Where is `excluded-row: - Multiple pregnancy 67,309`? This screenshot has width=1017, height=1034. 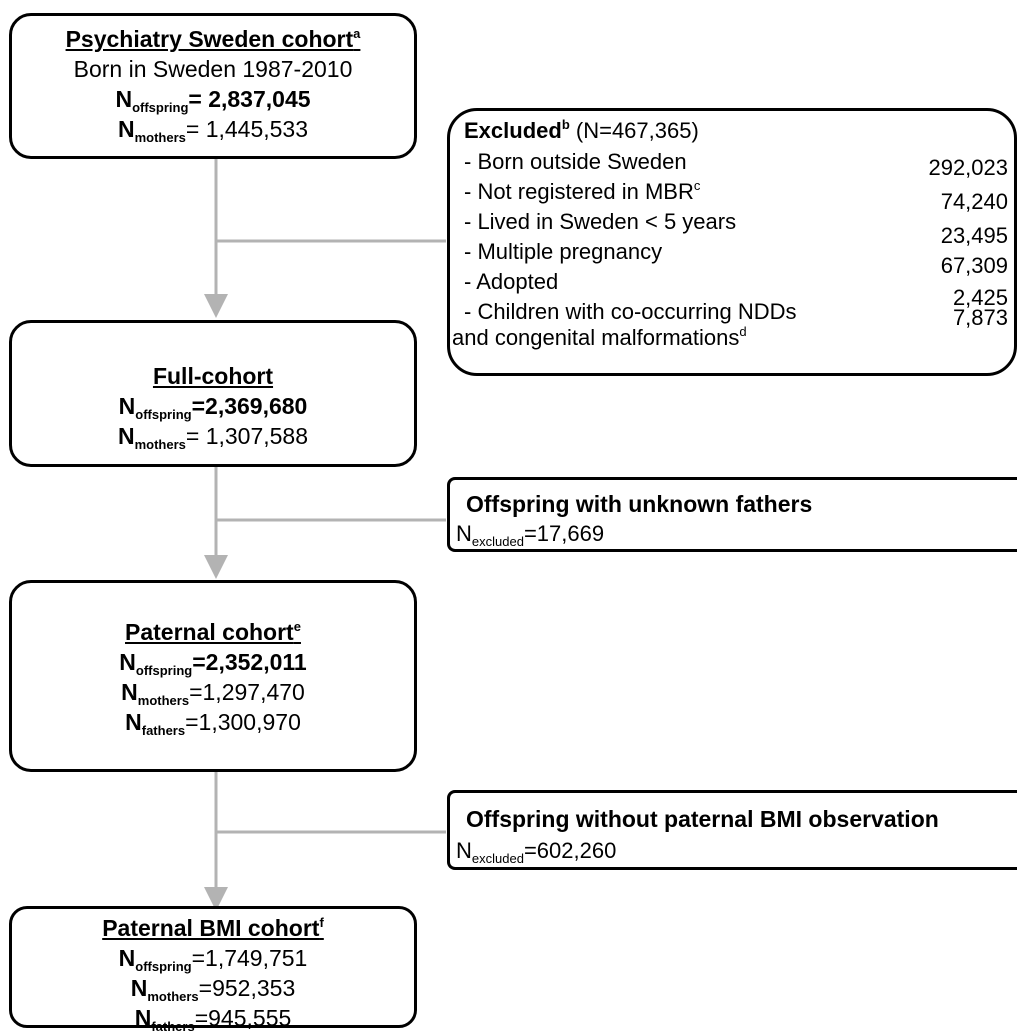
excluded-row: - Multiple pregnancy 67,309 is located at coordinates (736, 258).